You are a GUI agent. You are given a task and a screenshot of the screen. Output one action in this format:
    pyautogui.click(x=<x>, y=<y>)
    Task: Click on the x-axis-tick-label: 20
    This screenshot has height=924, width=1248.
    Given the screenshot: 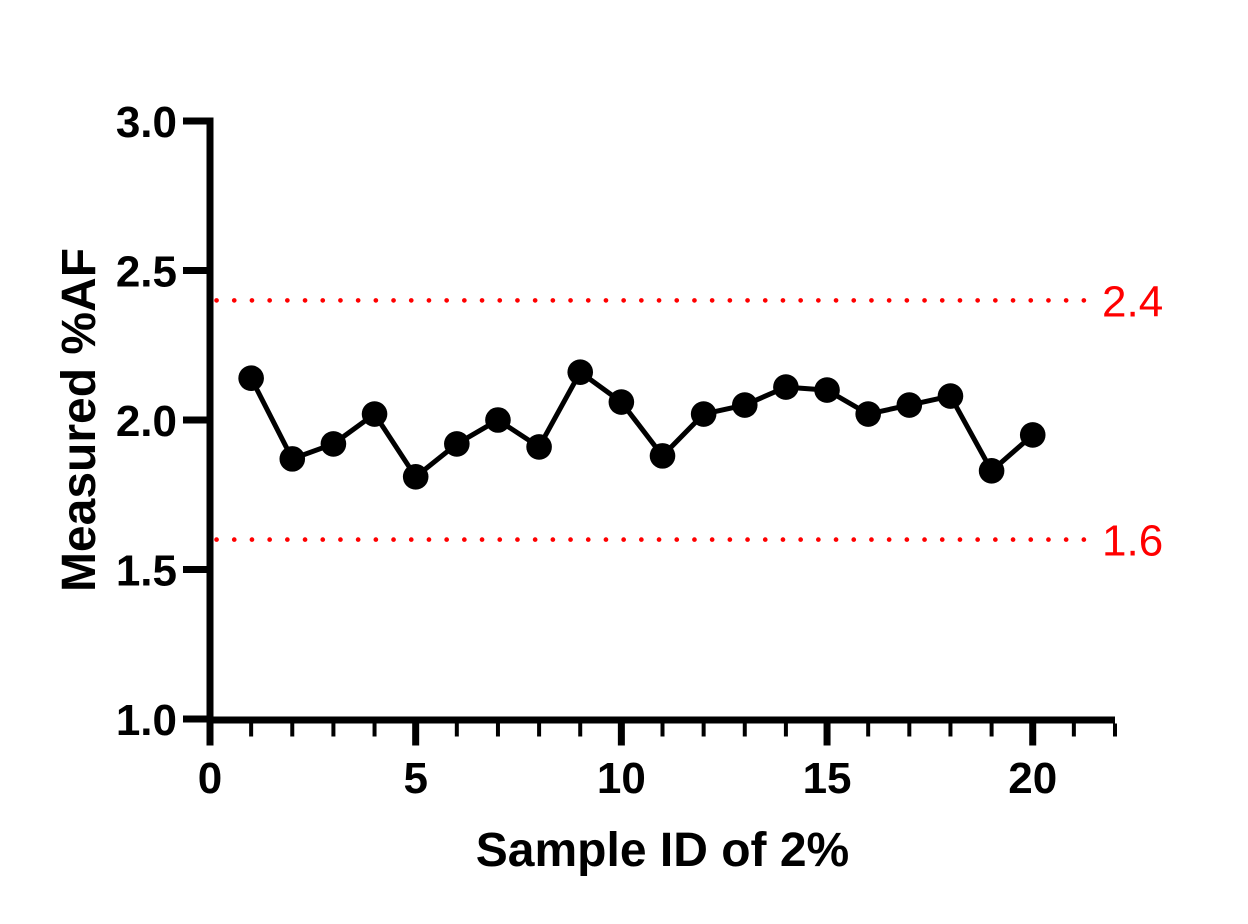 What is the action you would take?
    pyautogui.click(x=1032, y=778)
    